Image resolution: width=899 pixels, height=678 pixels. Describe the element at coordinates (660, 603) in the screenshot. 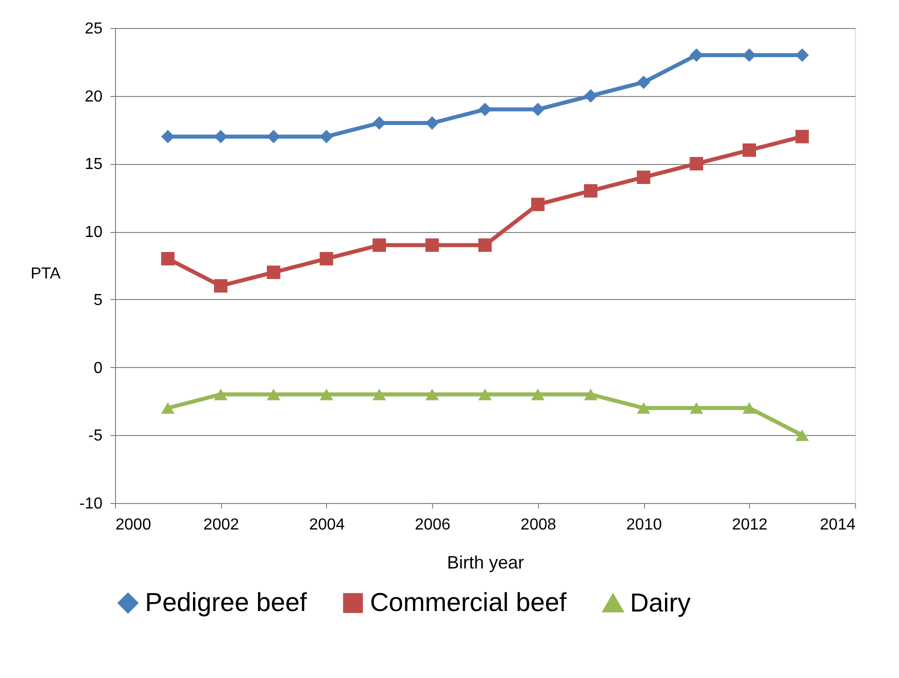

I see `legend-label: Dairy` at that location.